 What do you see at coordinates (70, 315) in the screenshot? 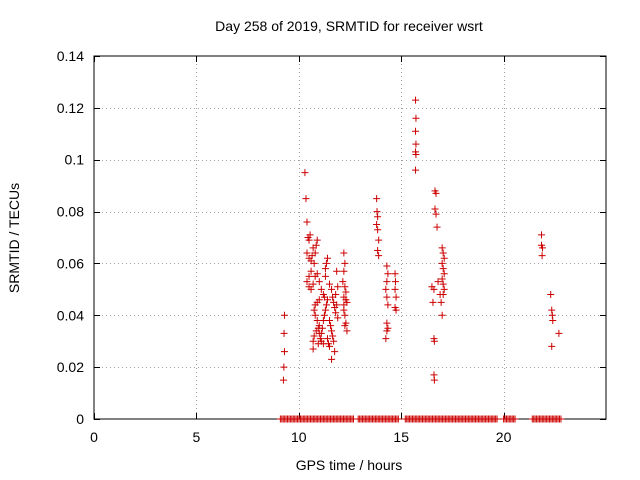
I see `y-tick-label: 0.04` at bounding box center [70, 315].